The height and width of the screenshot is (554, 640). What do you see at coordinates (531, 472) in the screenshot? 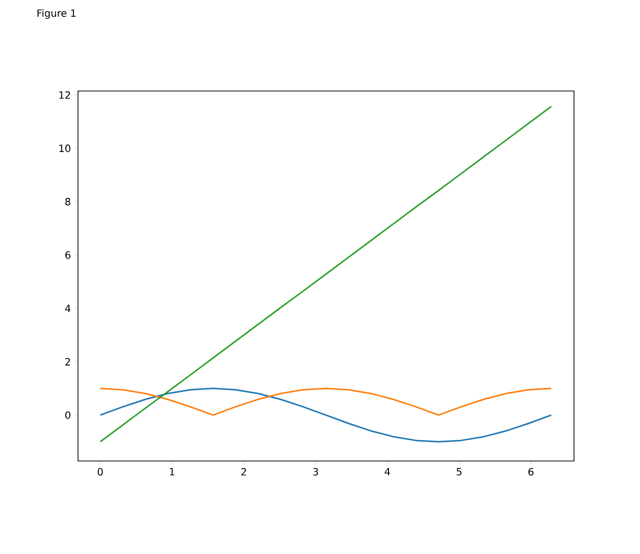
I see `x-tick-label: 6` at bounding box center [531, 472].